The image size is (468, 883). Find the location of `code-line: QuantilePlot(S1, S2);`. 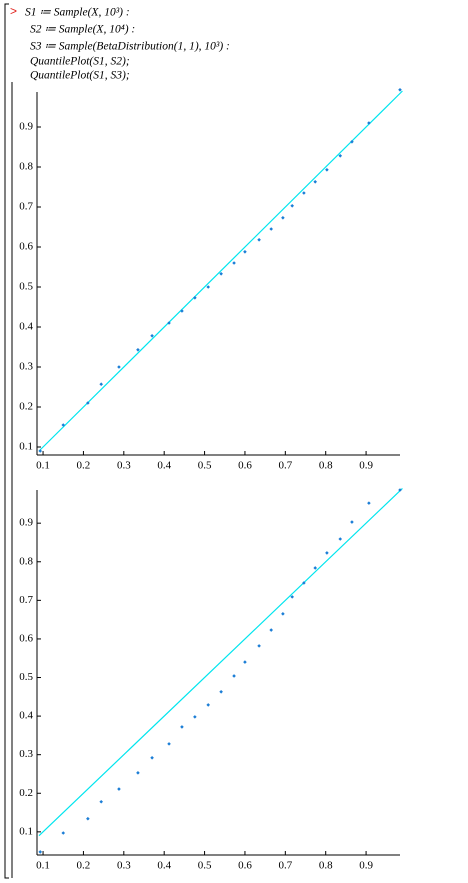

code-line: QuantilePlot(S1, S2); is located at coordinates (80, 62).